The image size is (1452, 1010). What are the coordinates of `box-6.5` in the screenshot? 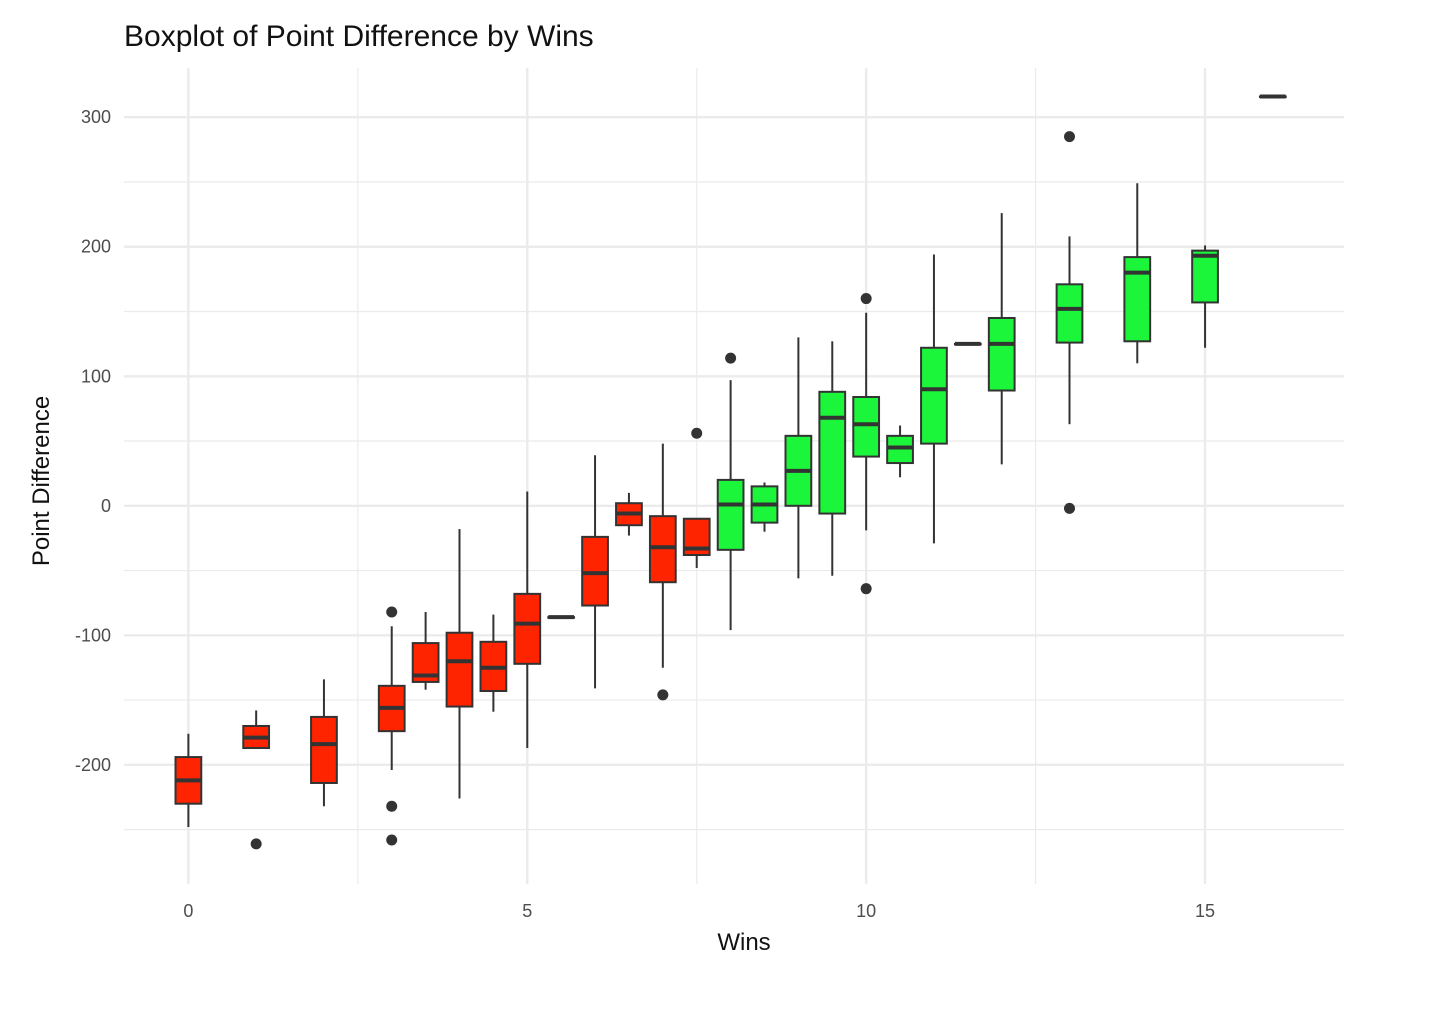 It's located at (629, 514).